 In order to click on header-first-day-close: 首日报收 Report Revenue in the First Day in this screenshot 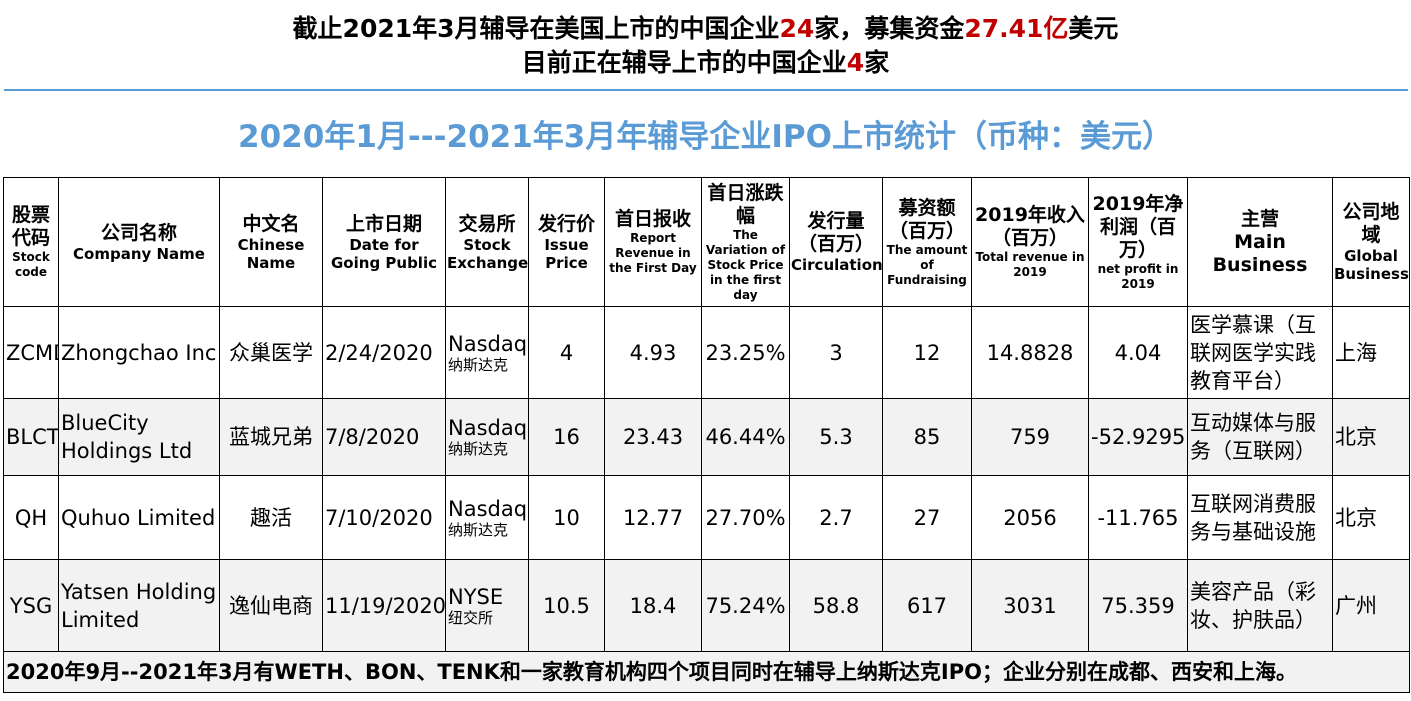, I will do `click(653, 242)`.